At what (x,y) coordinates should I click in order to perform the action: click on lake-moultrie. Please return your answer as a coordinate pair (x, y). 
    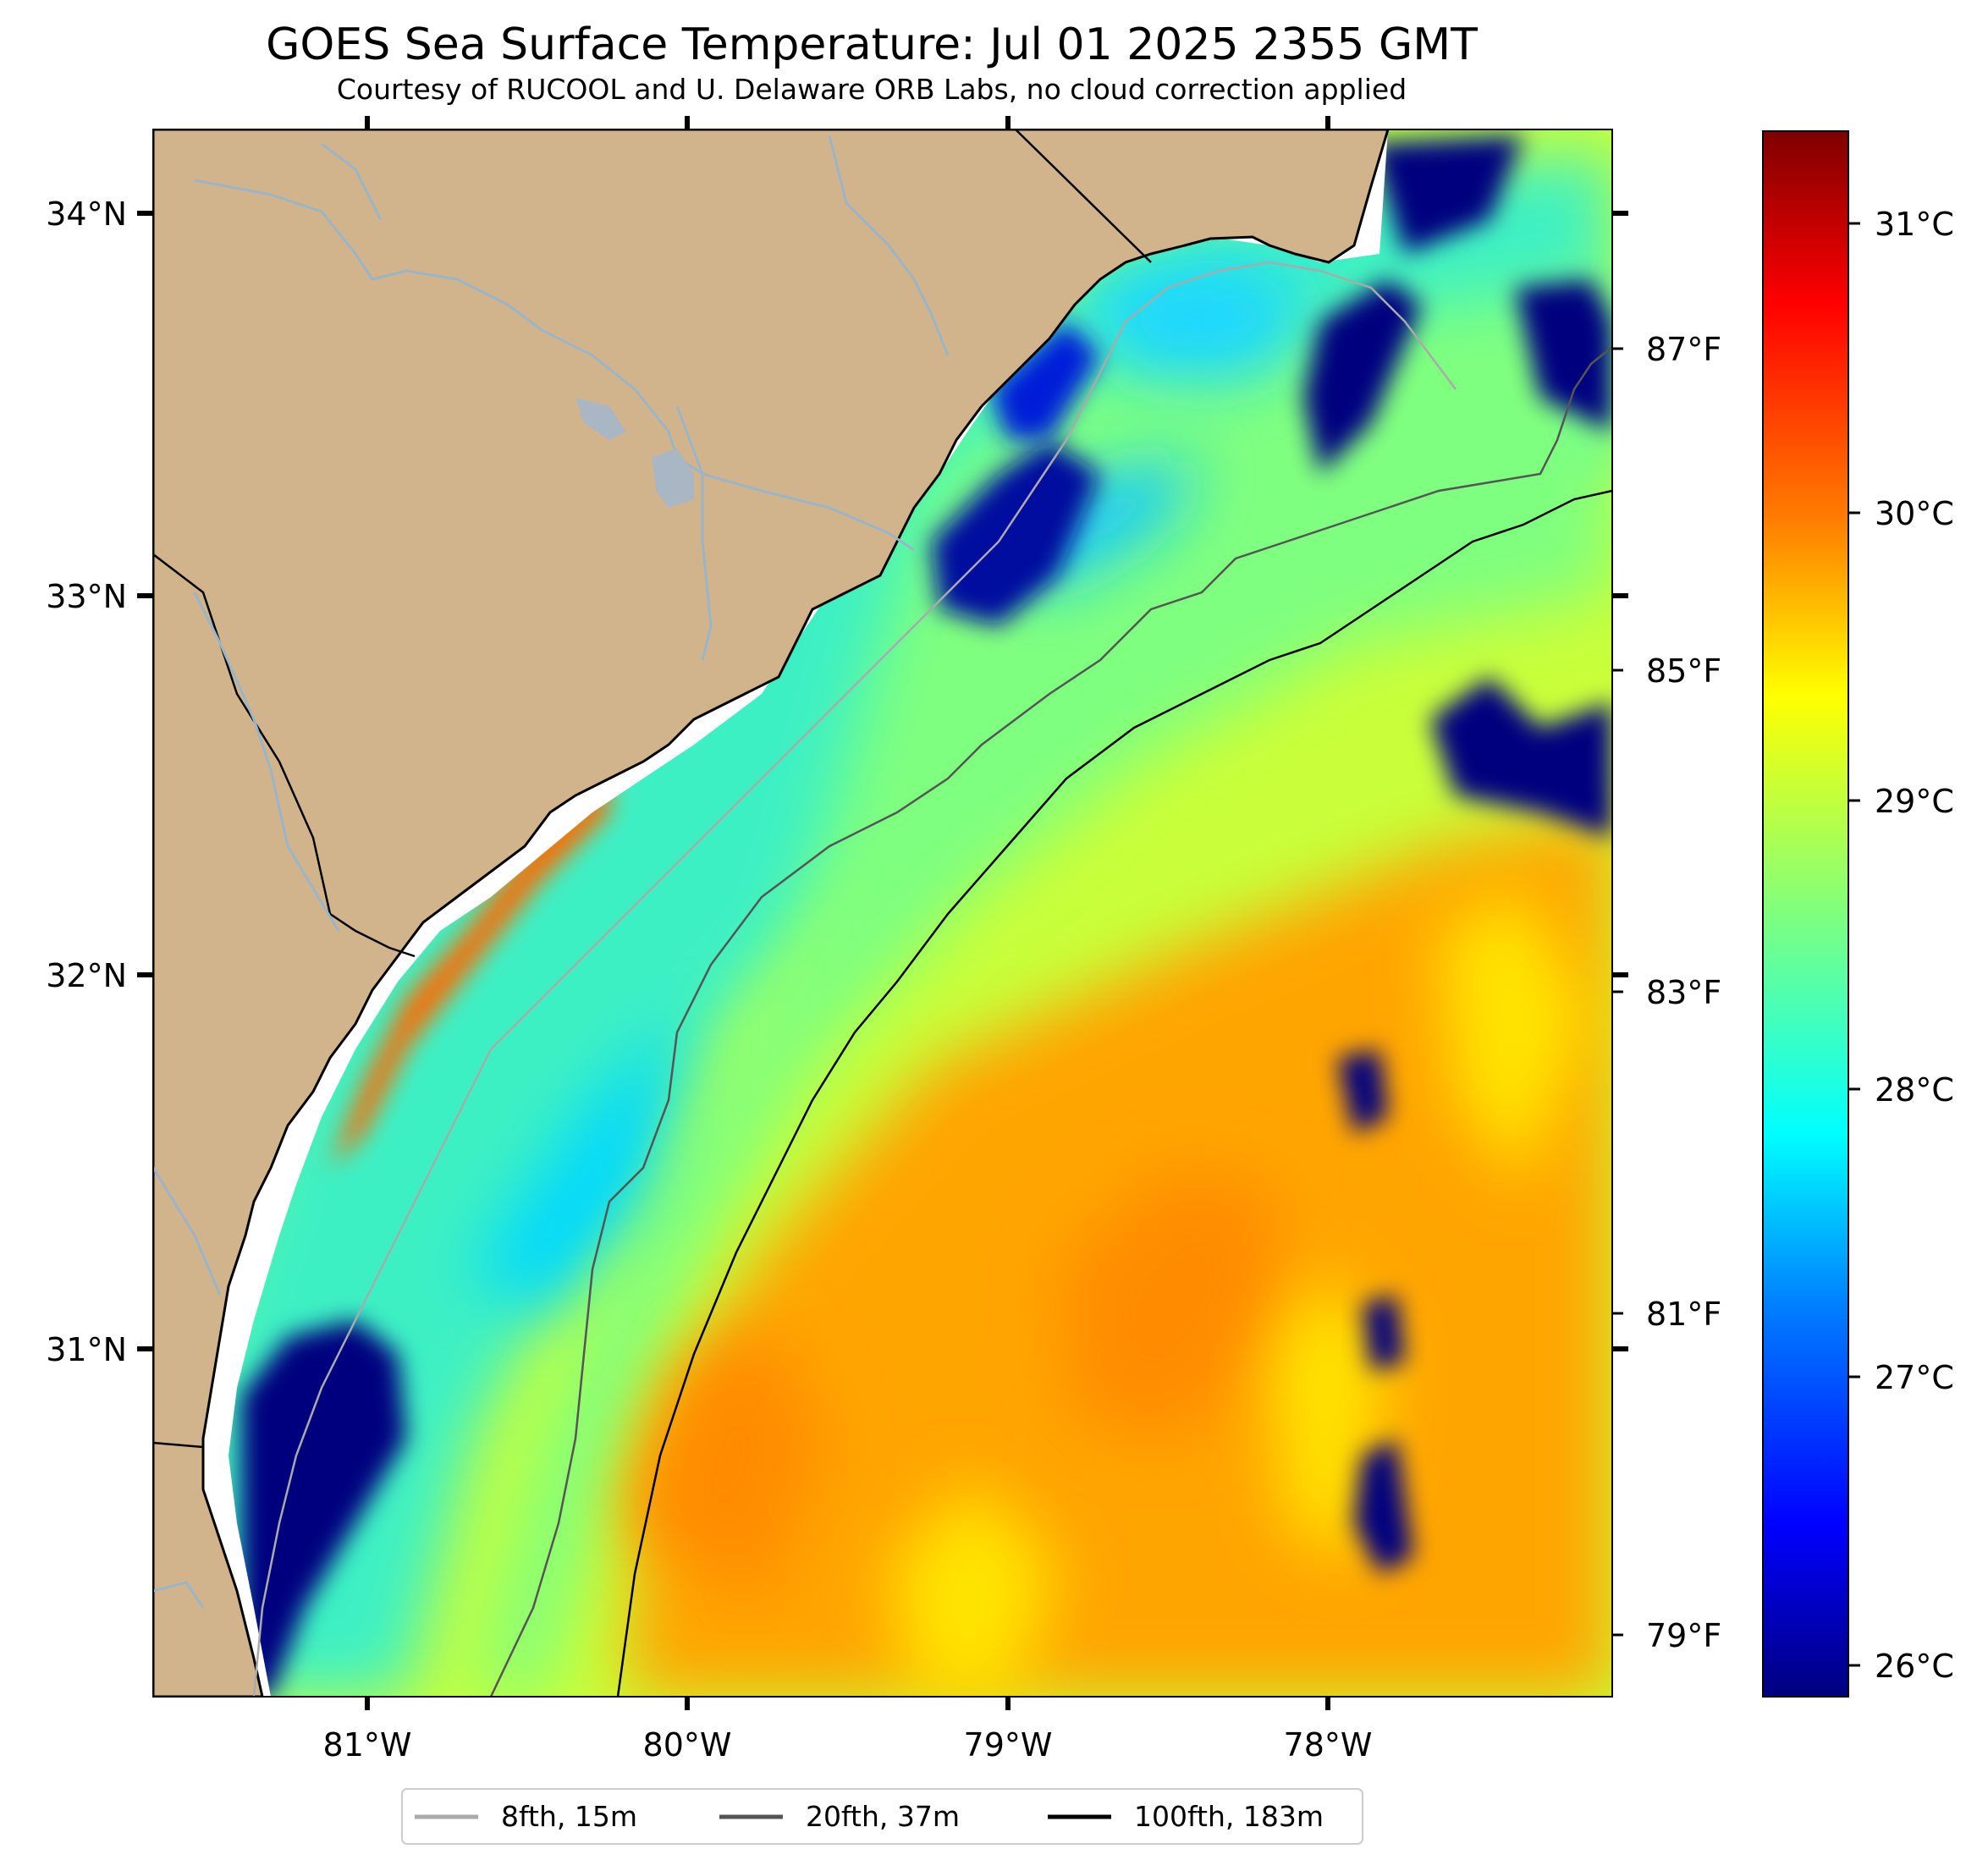
    Looking at the image, I should click on (600, 419).